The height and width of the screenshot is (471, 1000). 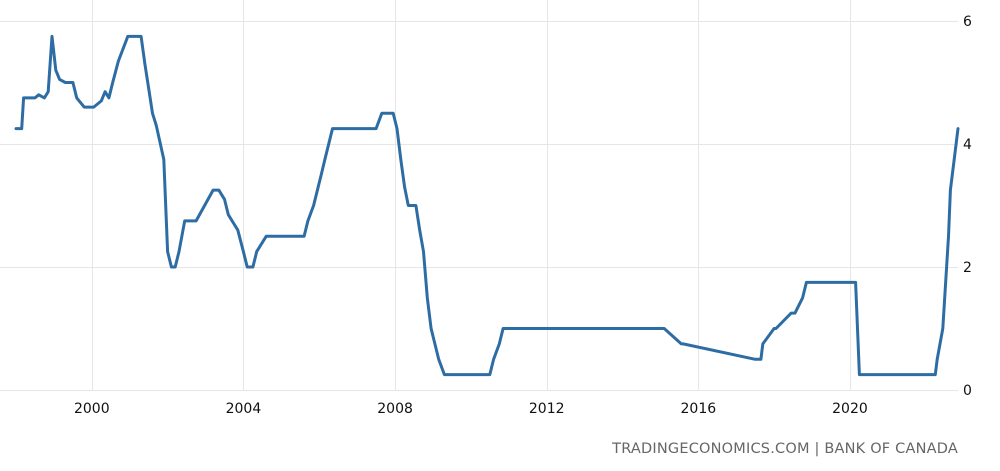 I want to click on y-tick-label: 6, so click(x=967, y=22).